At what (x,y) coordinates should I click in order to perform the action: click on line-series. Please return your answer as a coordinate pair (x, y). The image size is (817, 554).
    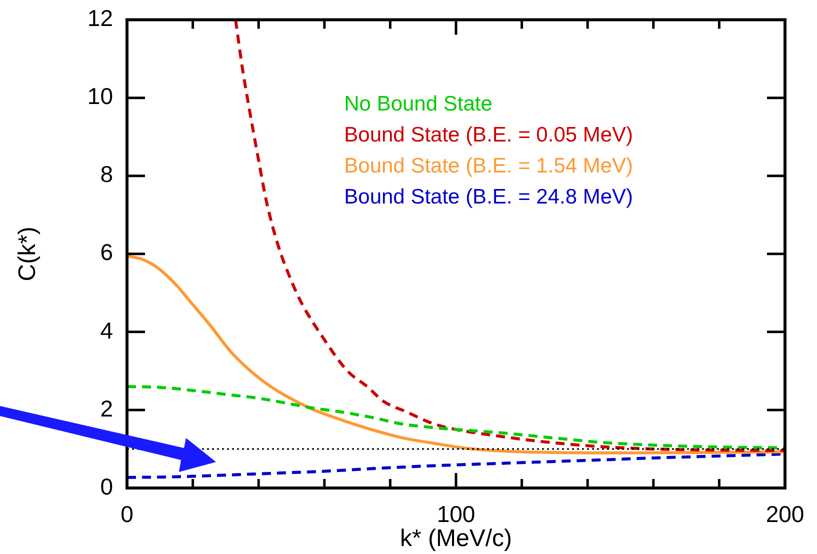
    Looking at the image, I should click on (456, 417).